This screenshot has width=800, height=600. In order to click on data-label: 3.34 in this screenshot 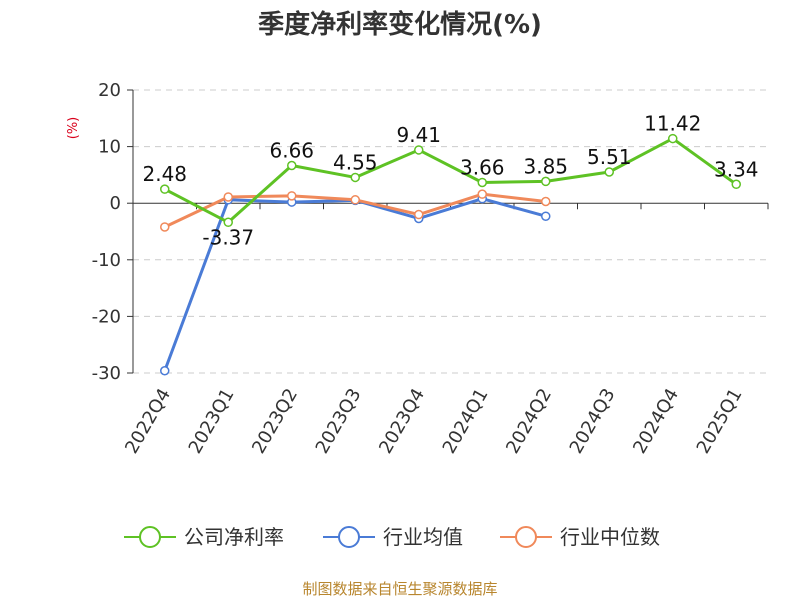, I will do `click(736, 169)`.